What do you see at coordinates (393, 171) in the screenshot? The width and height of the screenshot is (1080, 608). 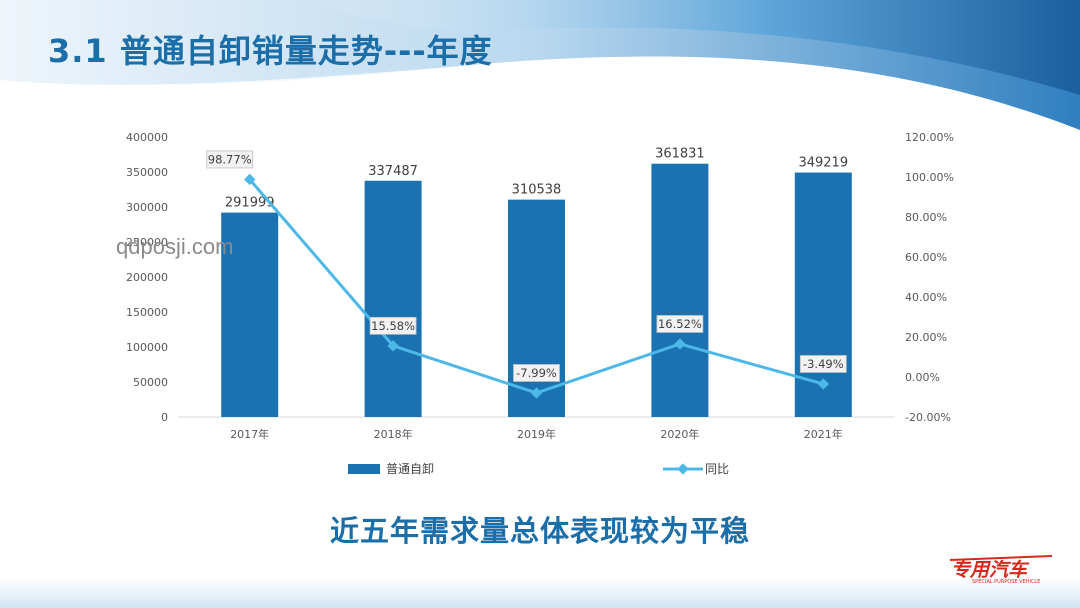 I see `bar-data-label: 337487` at bounding box center [393, 171].